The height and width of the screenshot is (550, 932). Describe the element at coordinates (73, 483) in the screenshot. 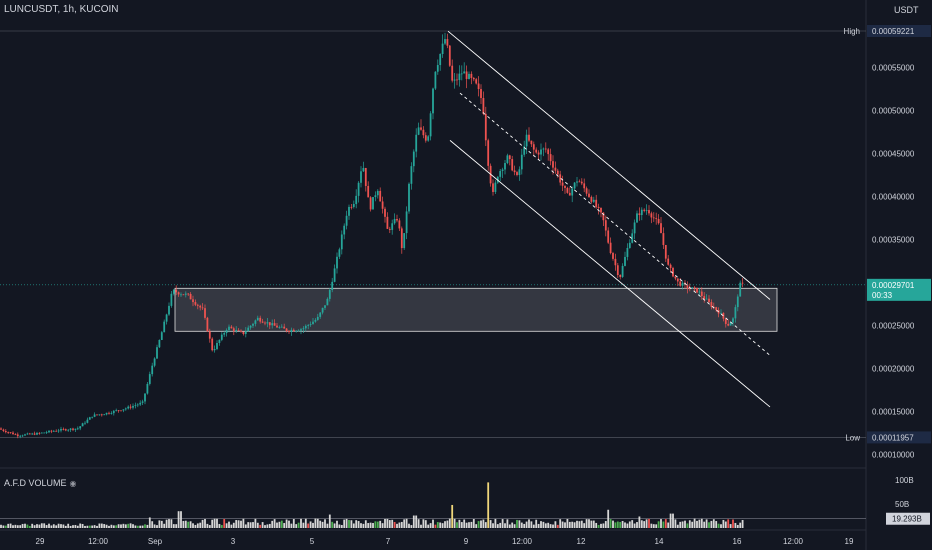

I see `eye-icon: ◉` at that location.